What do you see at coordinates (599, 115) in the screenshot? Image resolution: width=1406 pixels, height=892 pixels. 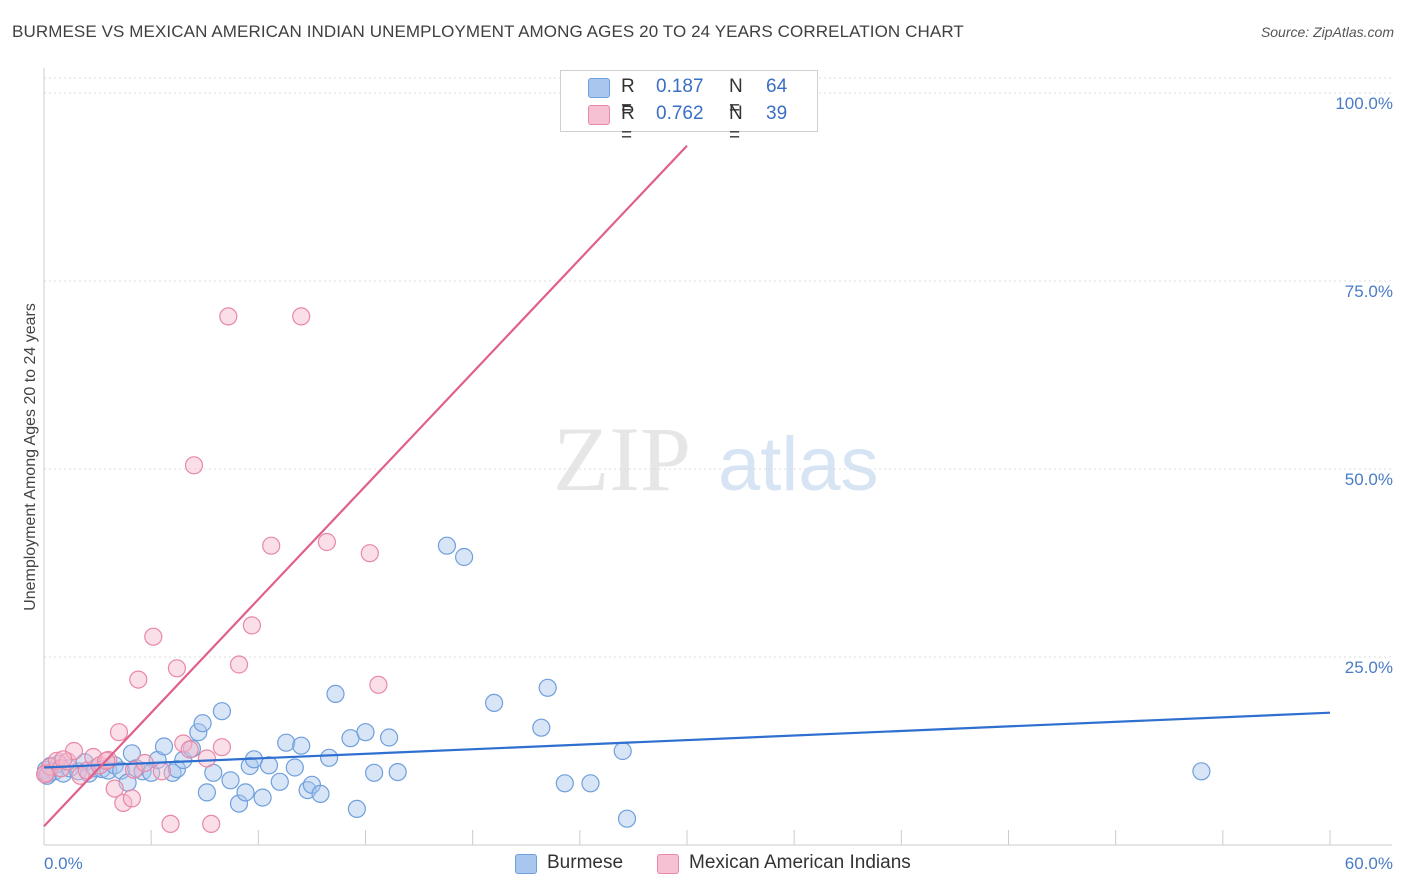 I see `mexican-american-indians-swatch` at bounding box center [599, 115].